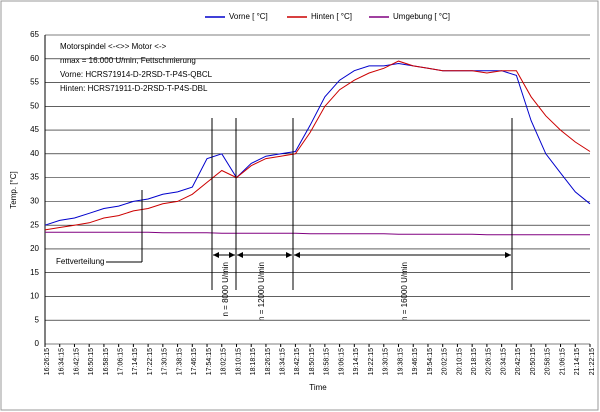  I want to click on x-tick-label: 20:18:15, so click(474, 361).